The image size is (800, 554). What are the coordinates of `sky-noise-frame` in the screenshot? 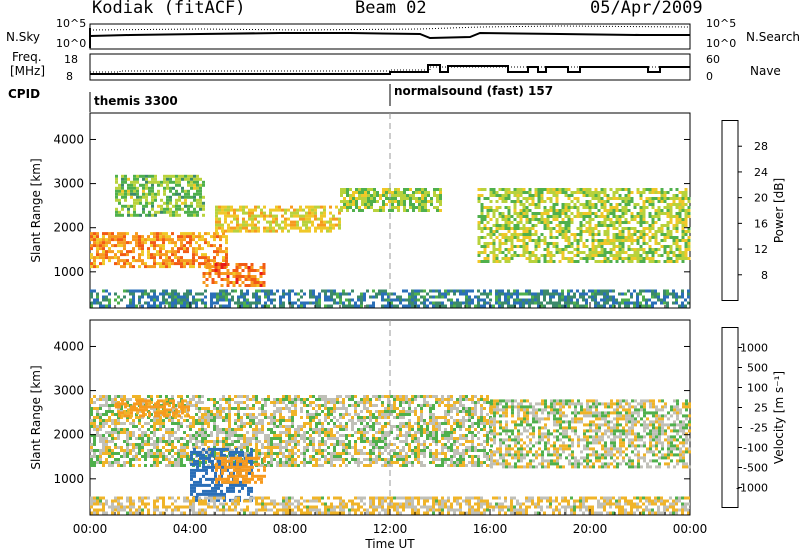 It's located at (390, 36).